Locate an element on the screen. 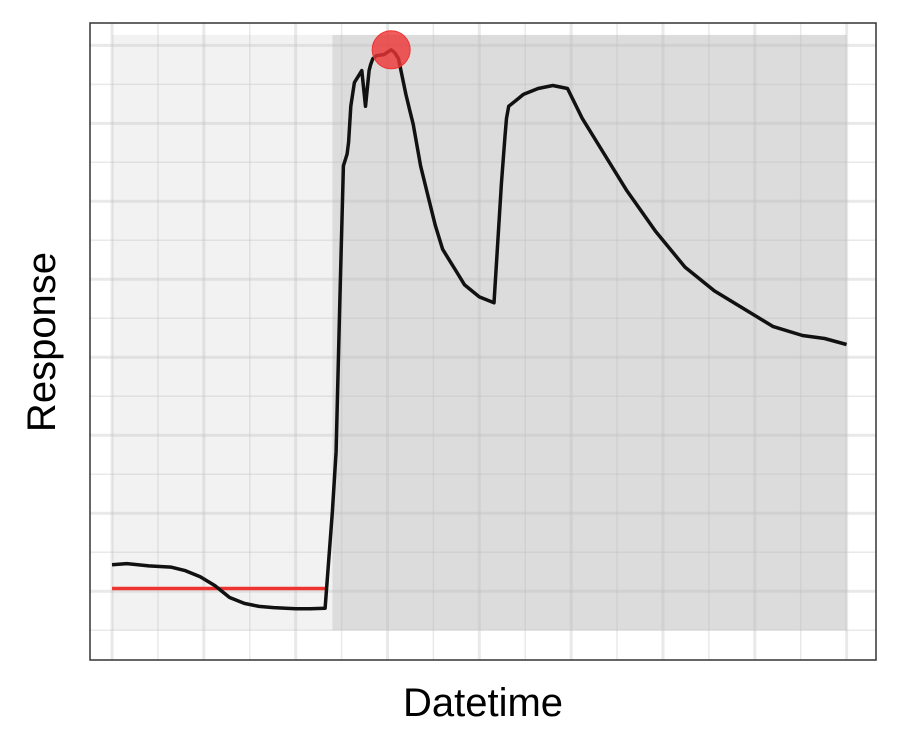 The height and width of the screenshot is (750, 900). y-axis-title: Response is located at coordinates (42, 342).